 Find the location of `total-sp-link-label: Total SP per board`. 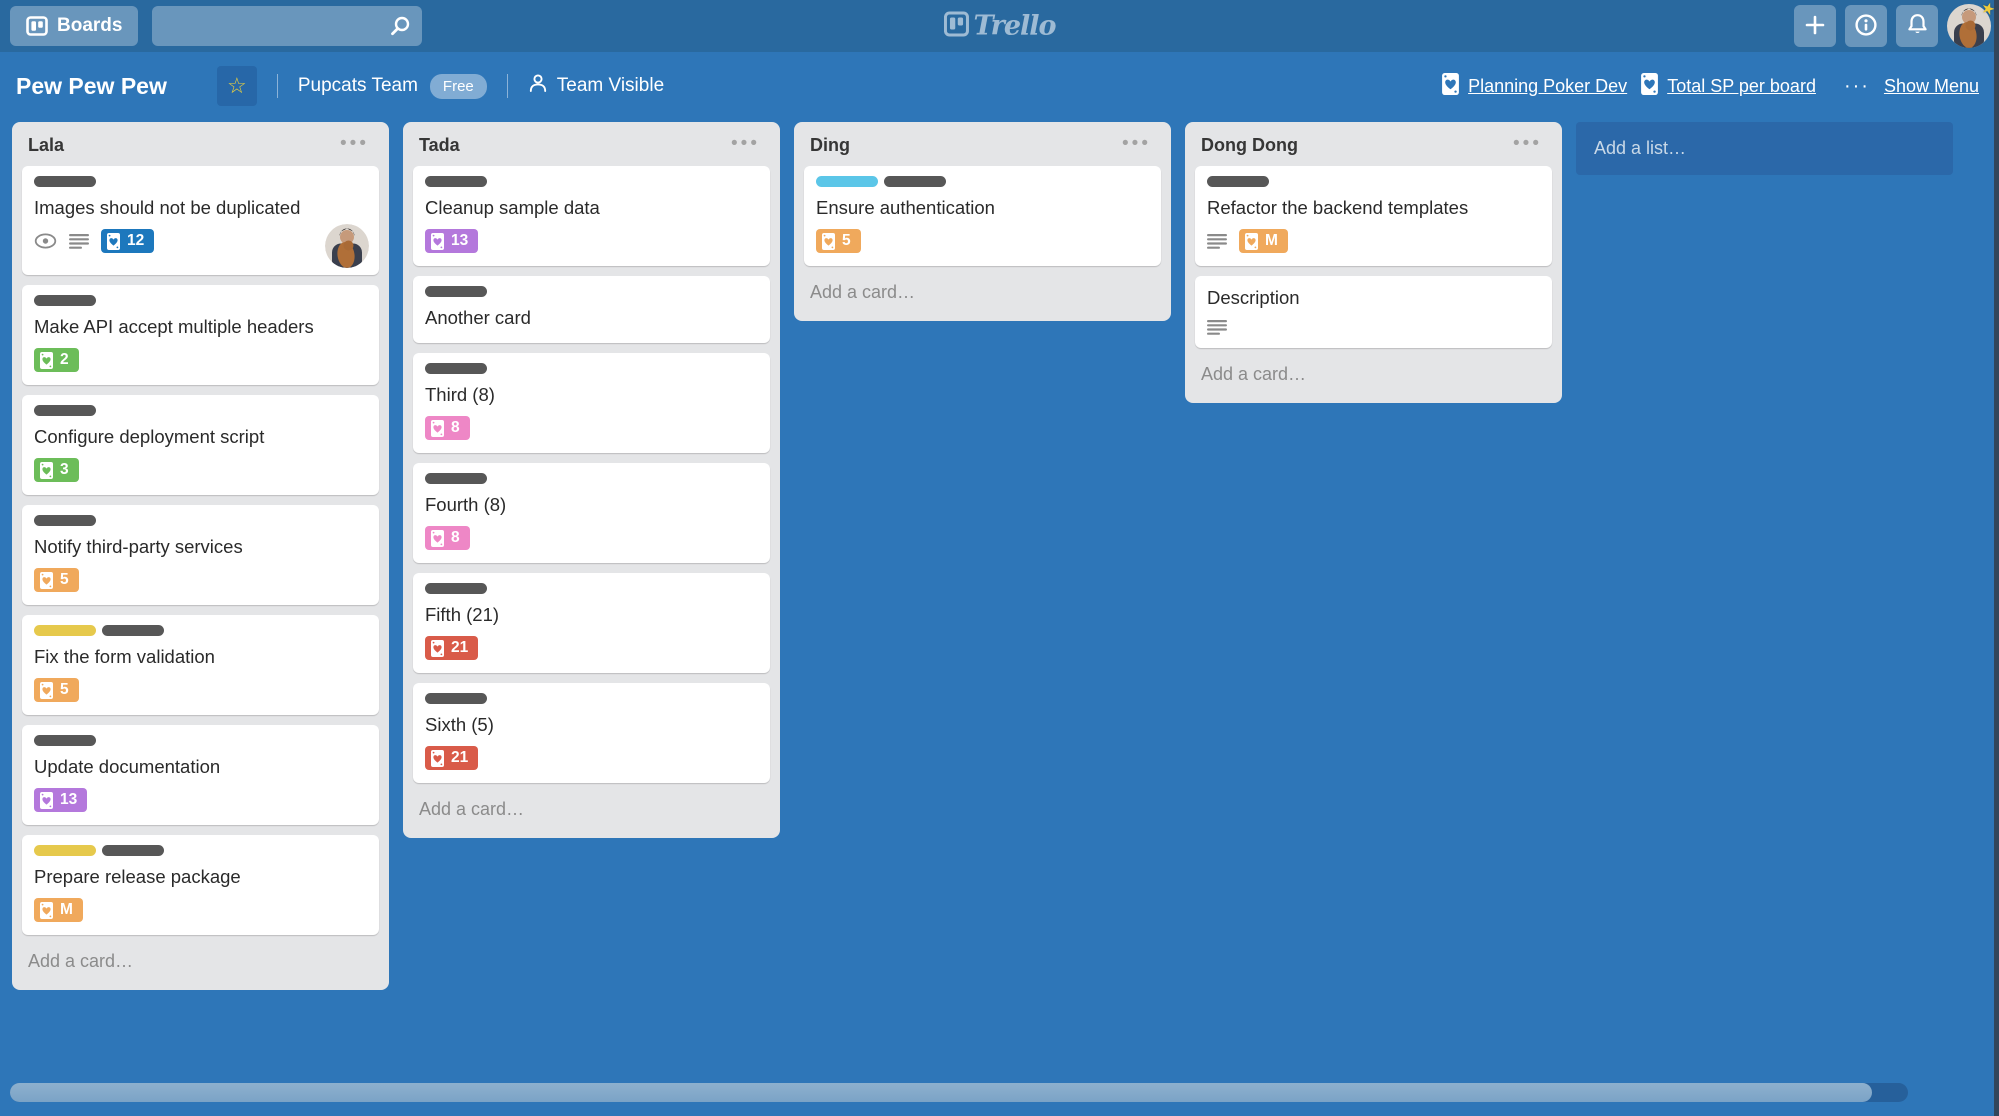

total-sp-link-label: Total SP per board is located at coordinates (1741, 85).